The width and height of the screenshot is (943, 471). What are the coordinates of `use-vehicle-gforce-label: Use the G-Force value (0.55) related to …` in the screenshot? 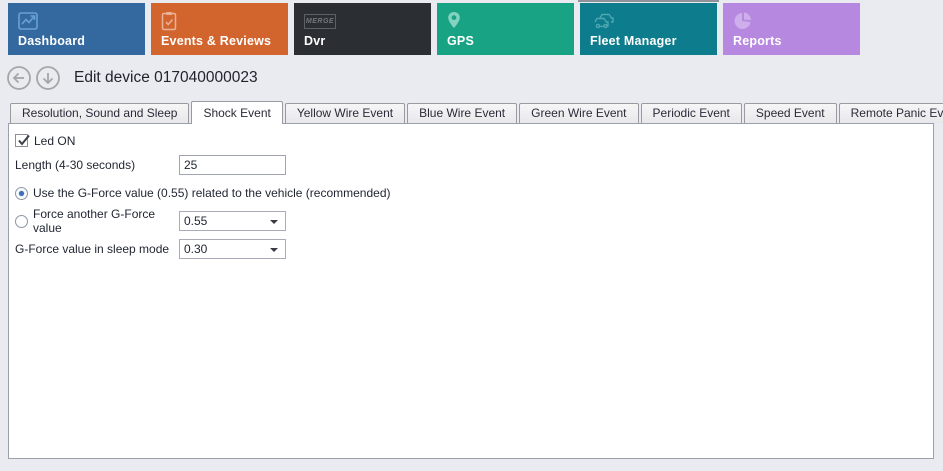 It's located at (212, 193).